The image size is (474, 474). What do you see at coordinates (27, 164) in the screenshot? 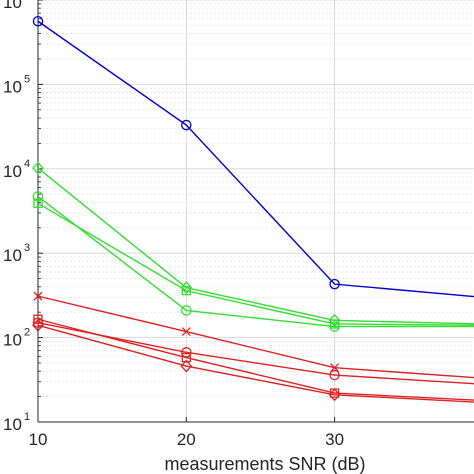
I see `y-tick-exponent: 4` at bounding box center [27, 164].